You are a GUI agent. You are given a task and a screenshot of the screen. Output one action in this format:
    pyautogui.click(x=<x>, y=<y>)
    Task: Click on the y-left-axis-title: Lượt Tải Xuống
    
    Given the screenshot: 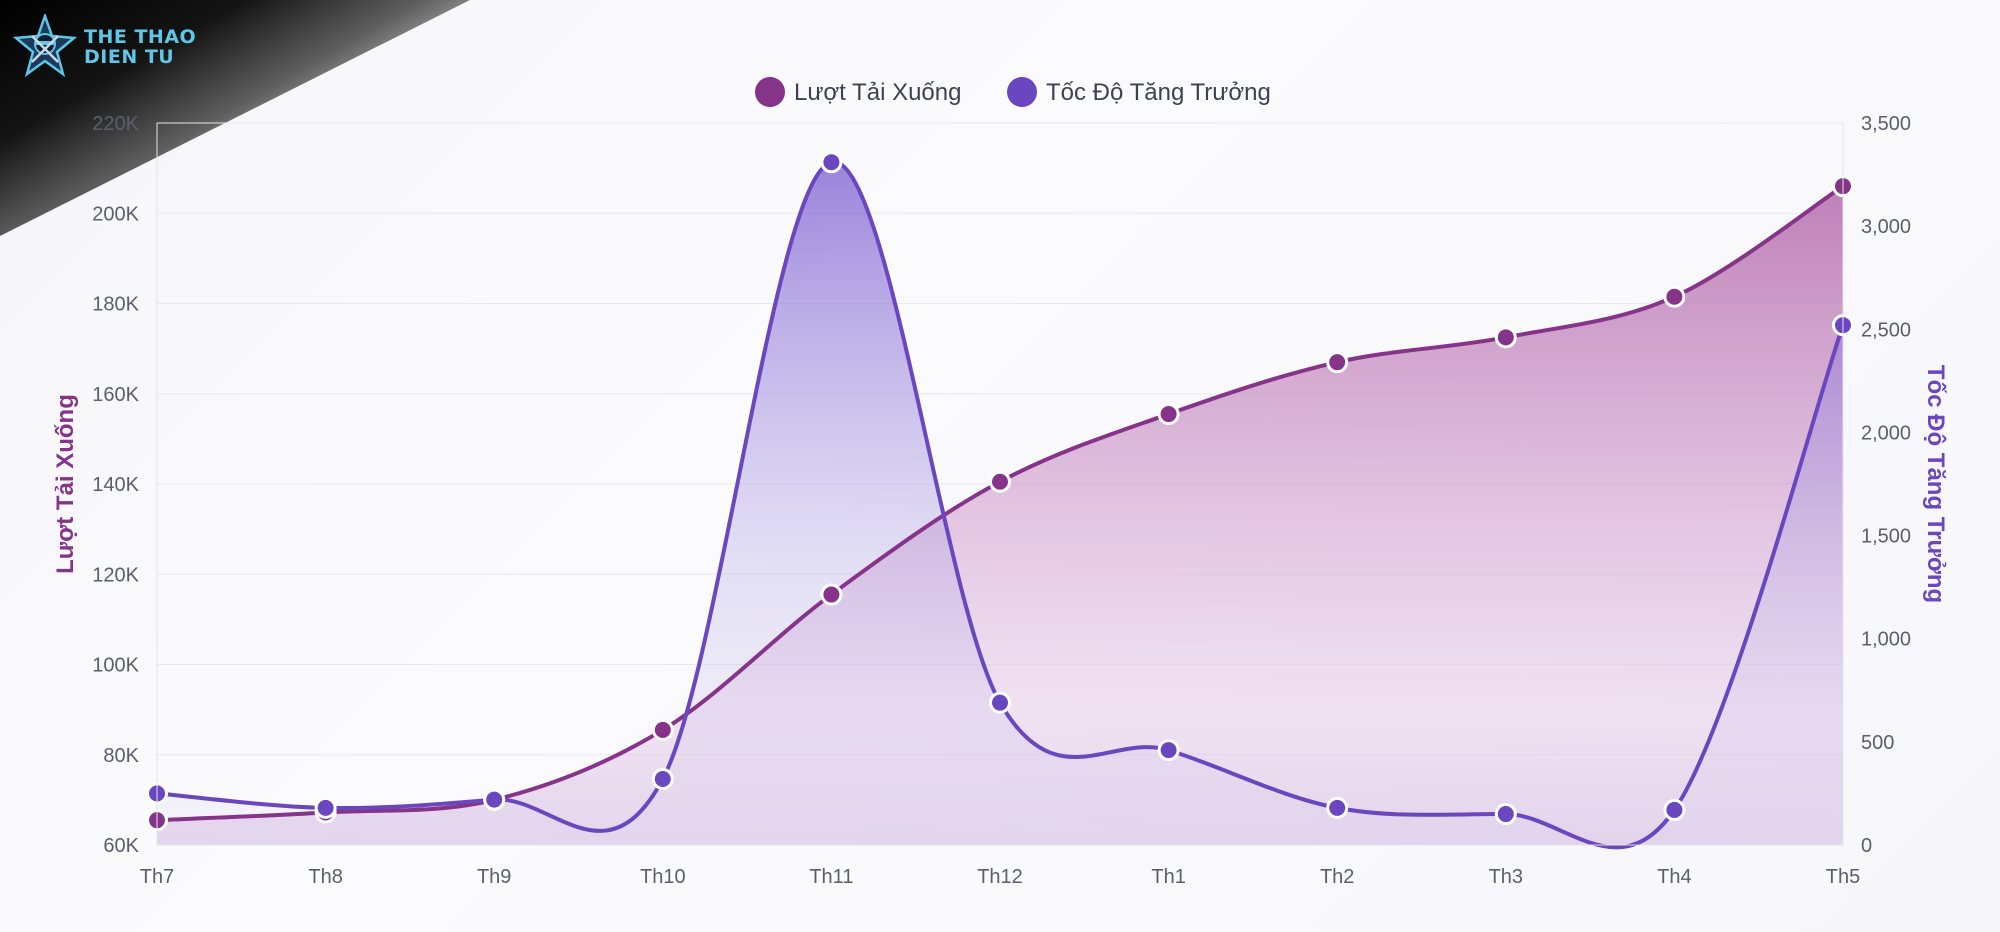 What is the action you would take?
    pyautogui.click(x=65, y=484)
    